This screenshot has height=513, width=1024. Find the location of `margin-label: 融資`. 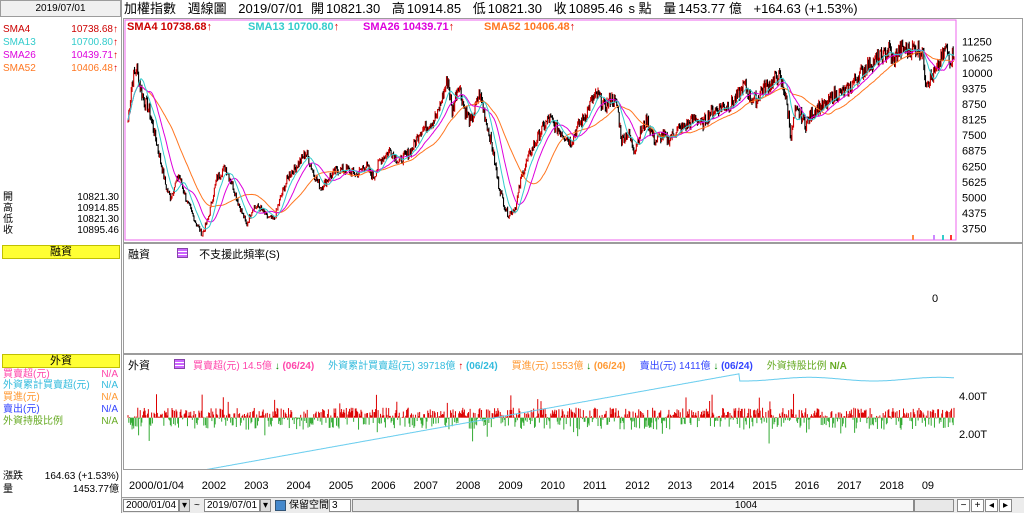

margin-label: 融資 is located at coordinates (139, 255).